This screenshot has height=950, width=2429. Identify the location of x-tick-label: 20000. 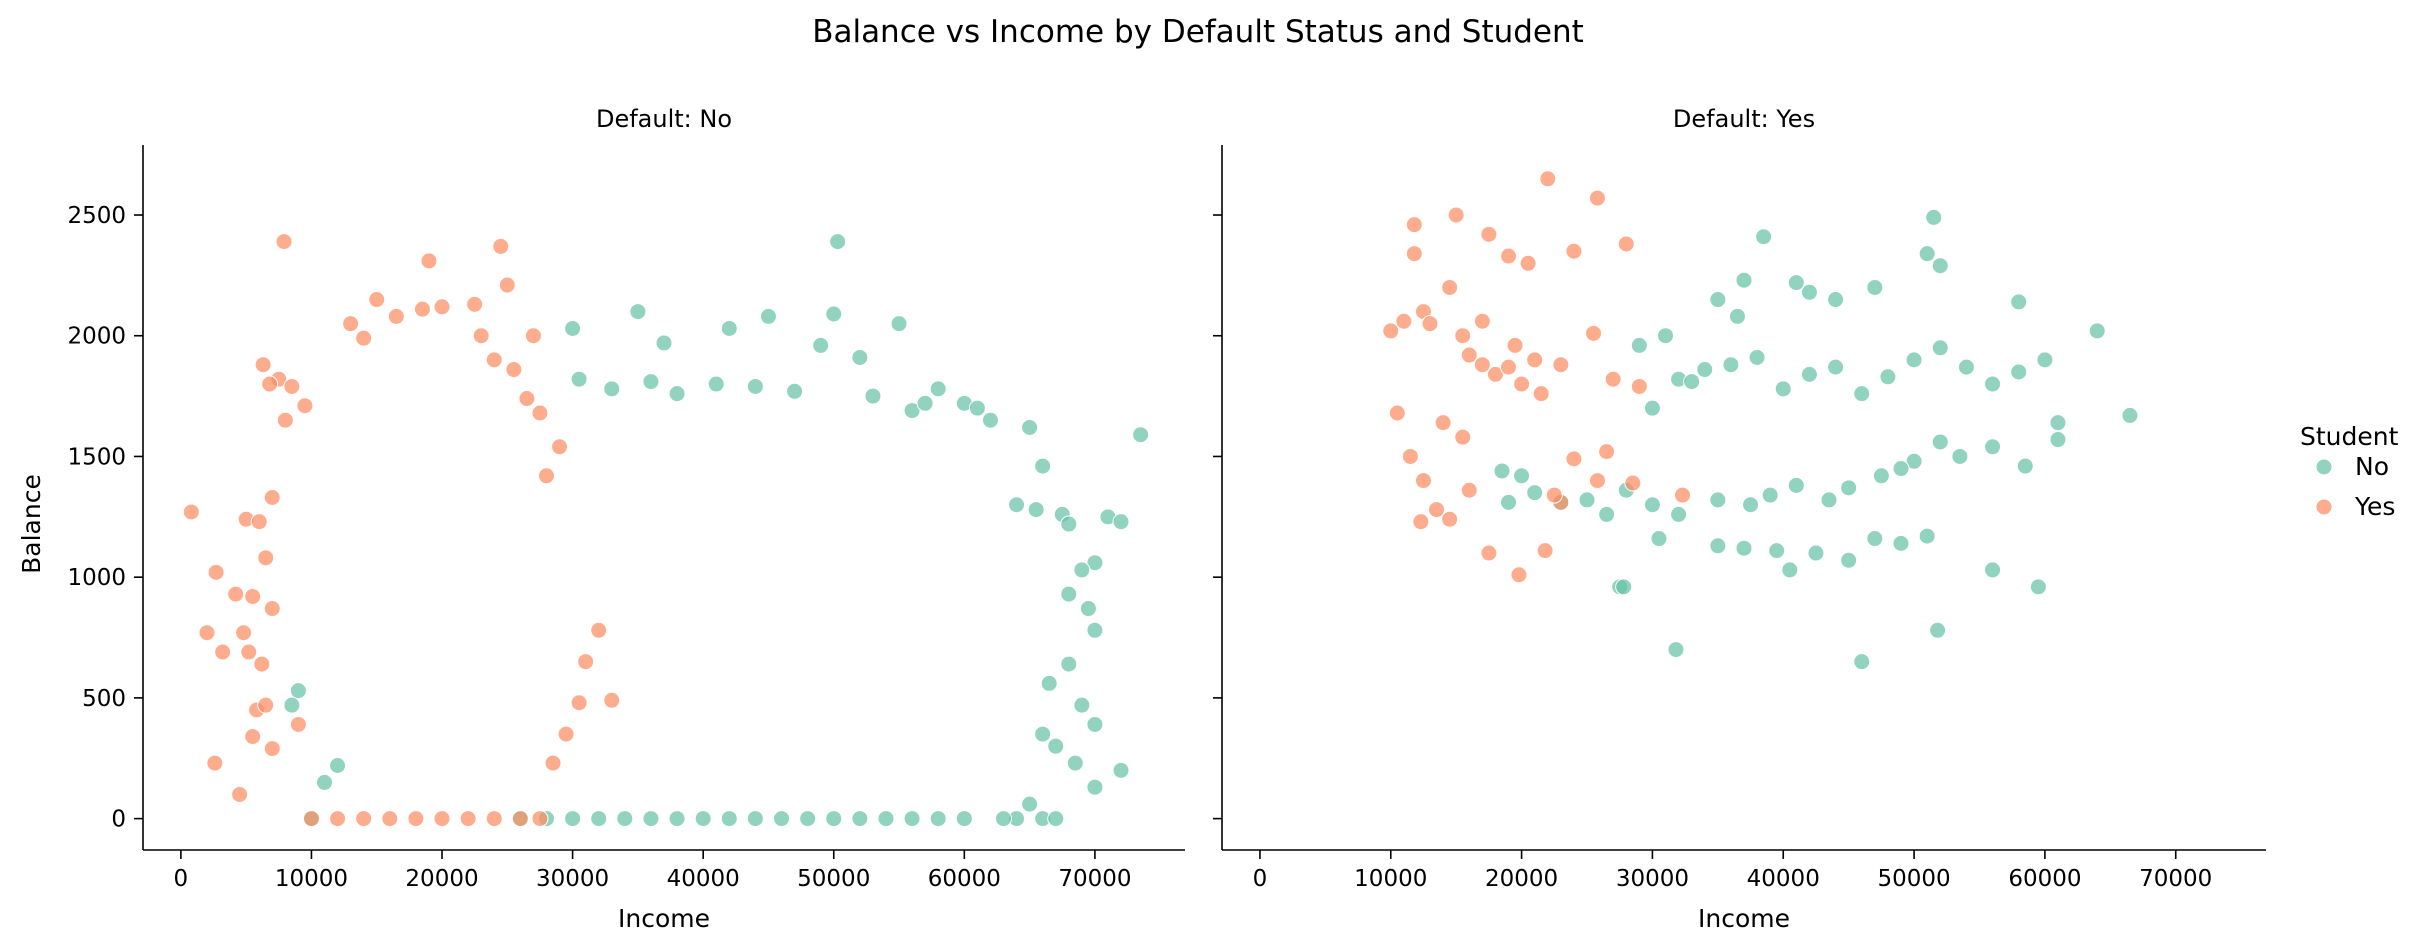
(441, 879).